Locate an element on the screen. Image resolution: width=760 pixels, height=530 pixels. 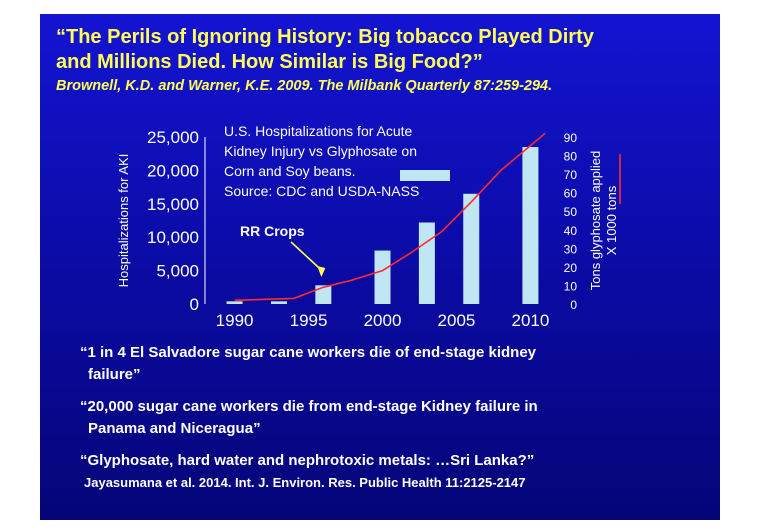
x-tick-label: 2010 is located at coordinates (531, 320).